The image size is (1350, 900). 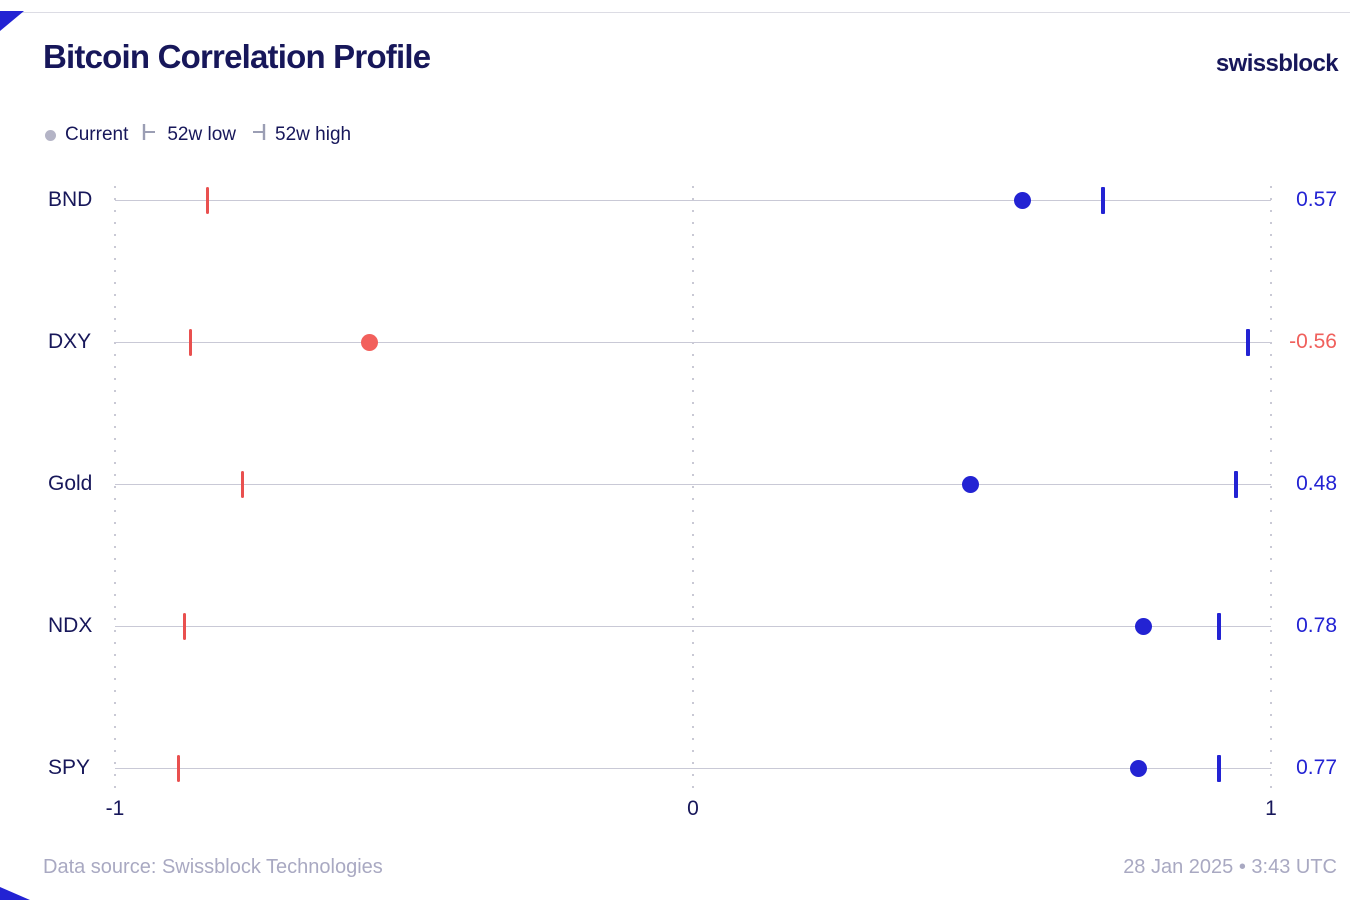 I want to click on row-label: BND, so click(x=70, y=199).